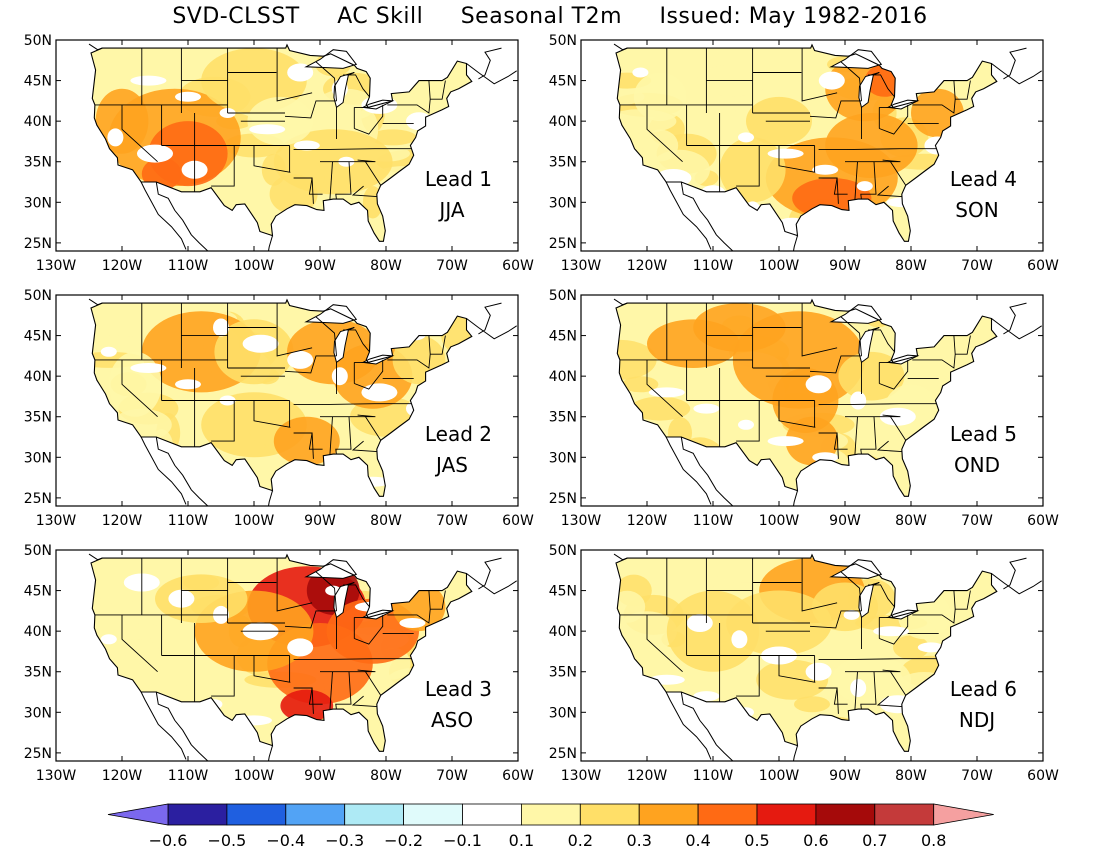  I want to click on colorbar-label: −0.4, so click(285, 840).